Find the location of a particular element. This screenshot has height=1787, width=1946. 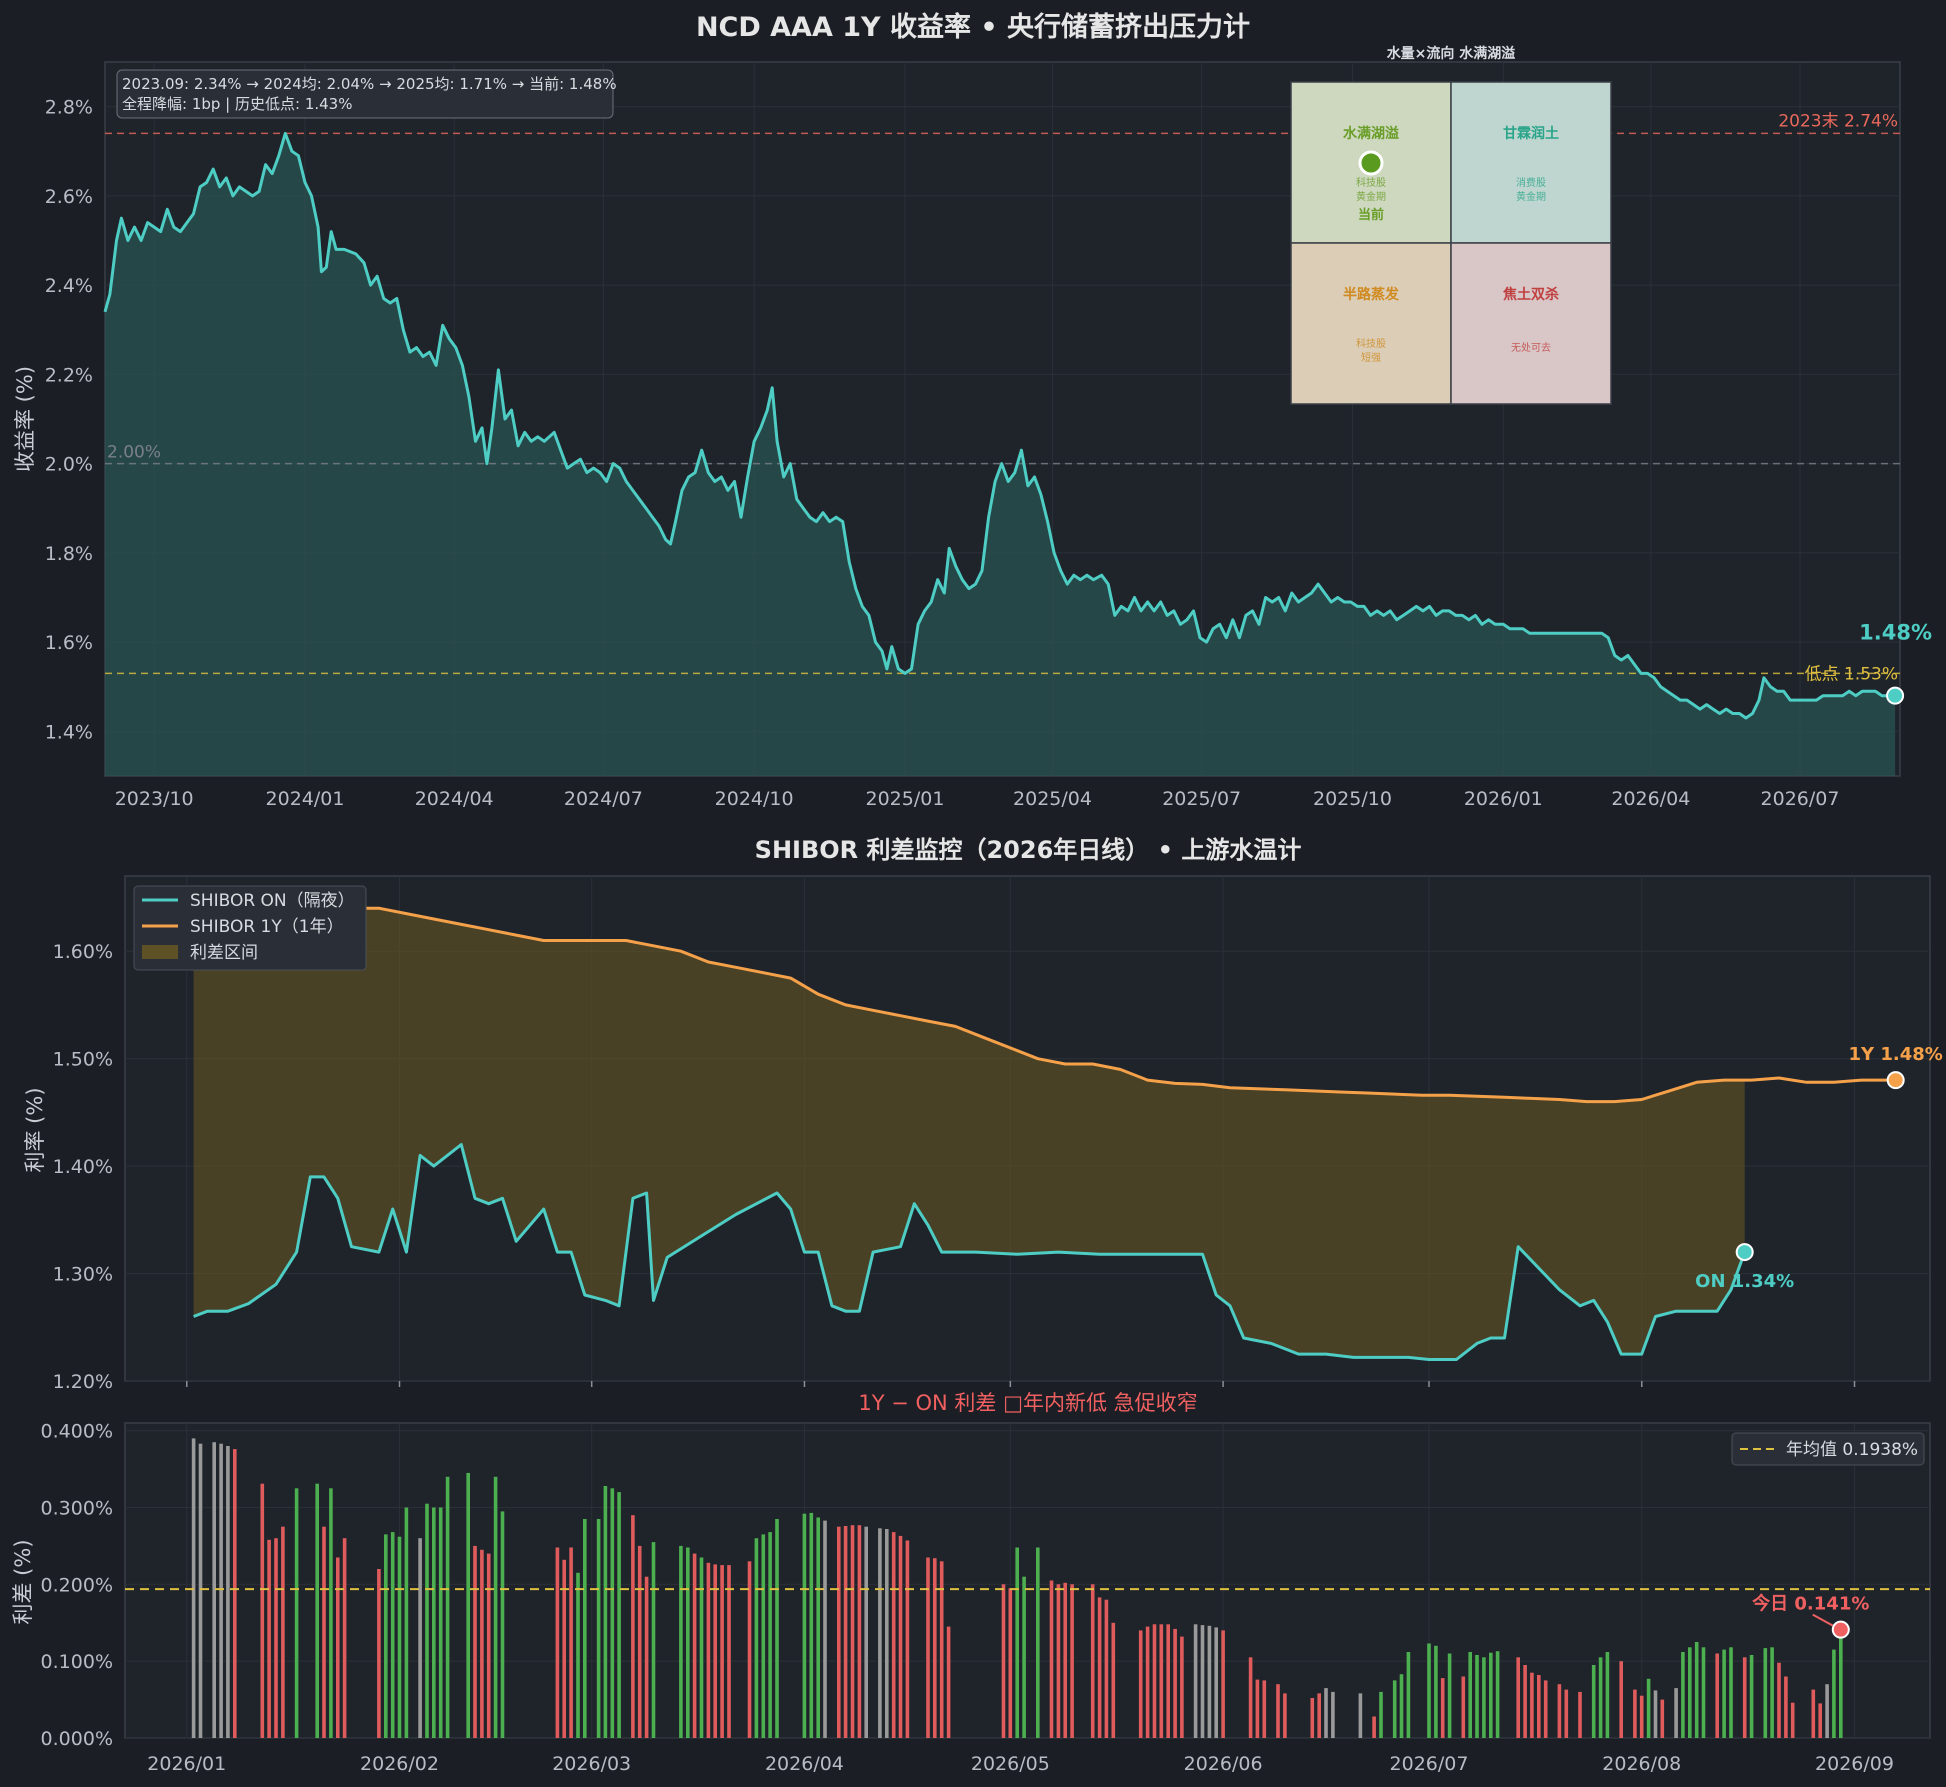

spread-x-tick-label: 2026/02 is located at coordinates (399, 1764).